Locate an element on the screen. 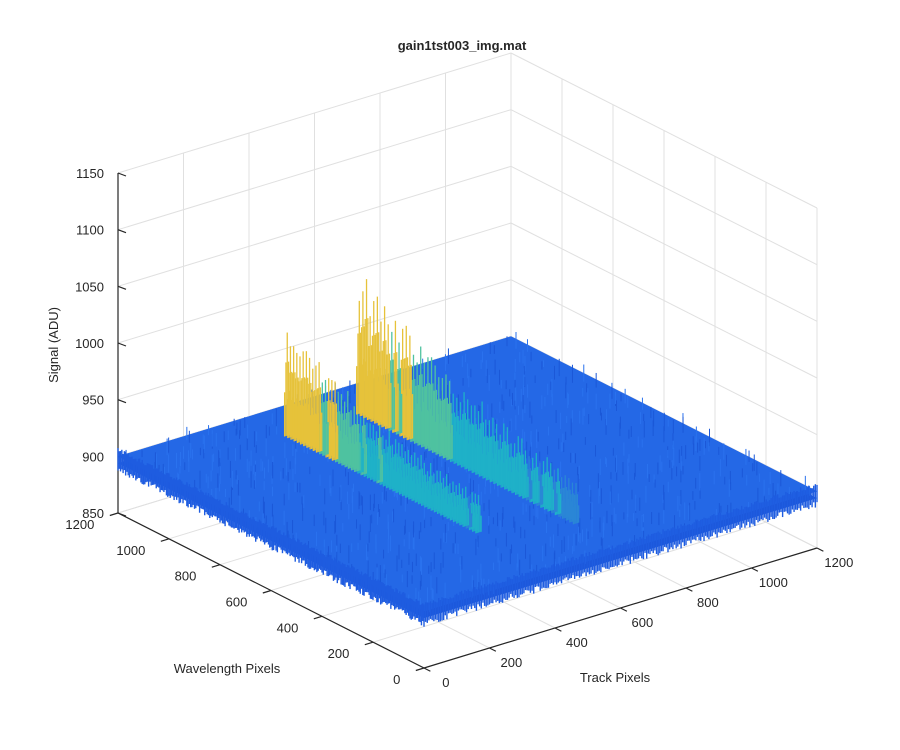 The height and width of the screenshot is (750, 900). z-tick-label: 850 is located at coordinates (93, 513).